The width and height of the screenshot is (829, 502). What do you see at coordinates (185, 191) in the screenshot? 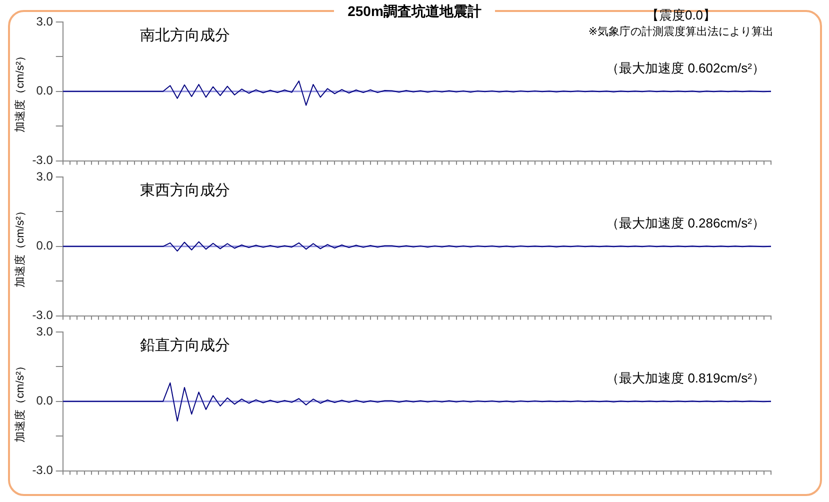
I see `chart-subtitle: 東西方向成分` at bounding box center [185, 191].